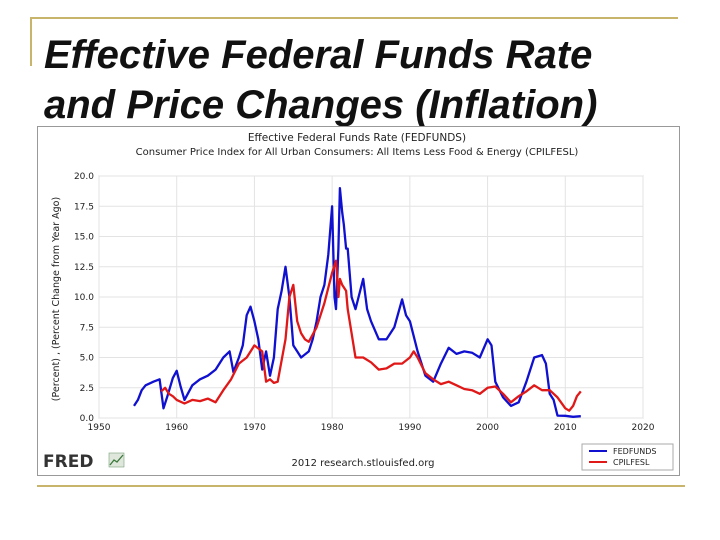 The image size is (720, 540). What do you see at coordinates (99, 428) in the screenshot?
I see `x-tick-label: 1950` at bounding box center [99, 428].